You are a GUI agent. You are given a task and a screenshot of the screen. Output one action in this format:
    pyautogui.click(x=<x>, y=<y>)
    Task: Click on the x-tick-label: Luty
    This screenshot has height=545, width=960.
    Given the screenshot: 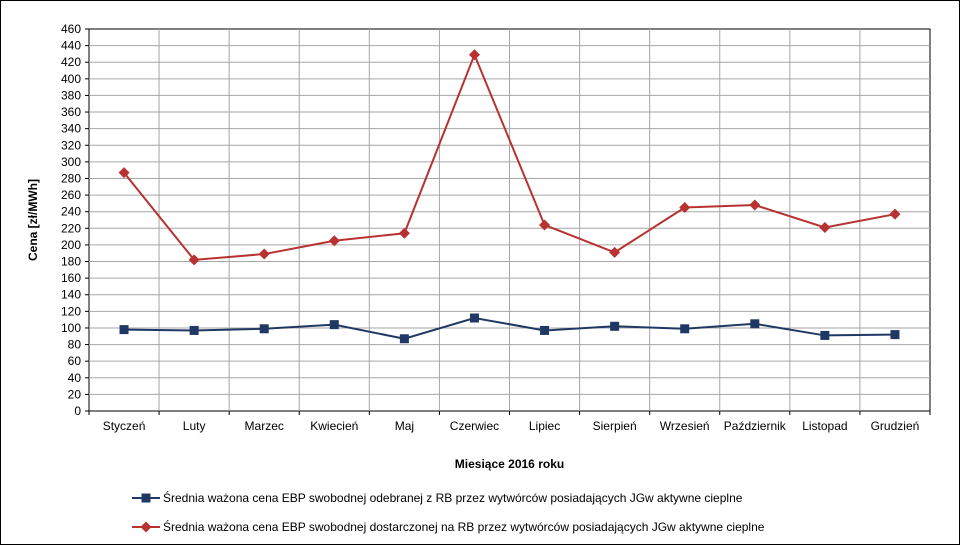 What is the action you would take?
    pyautogui.click(x=194, y=426)
    